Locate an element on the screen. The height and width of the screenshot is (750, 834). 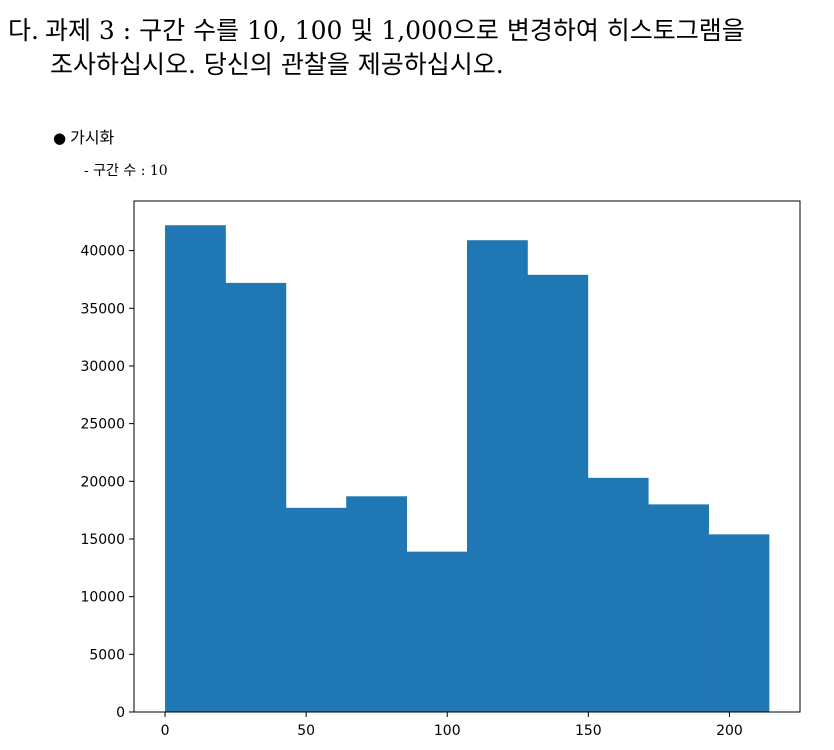
bullet-label: 가시화 is located at coordinates (92, 137).